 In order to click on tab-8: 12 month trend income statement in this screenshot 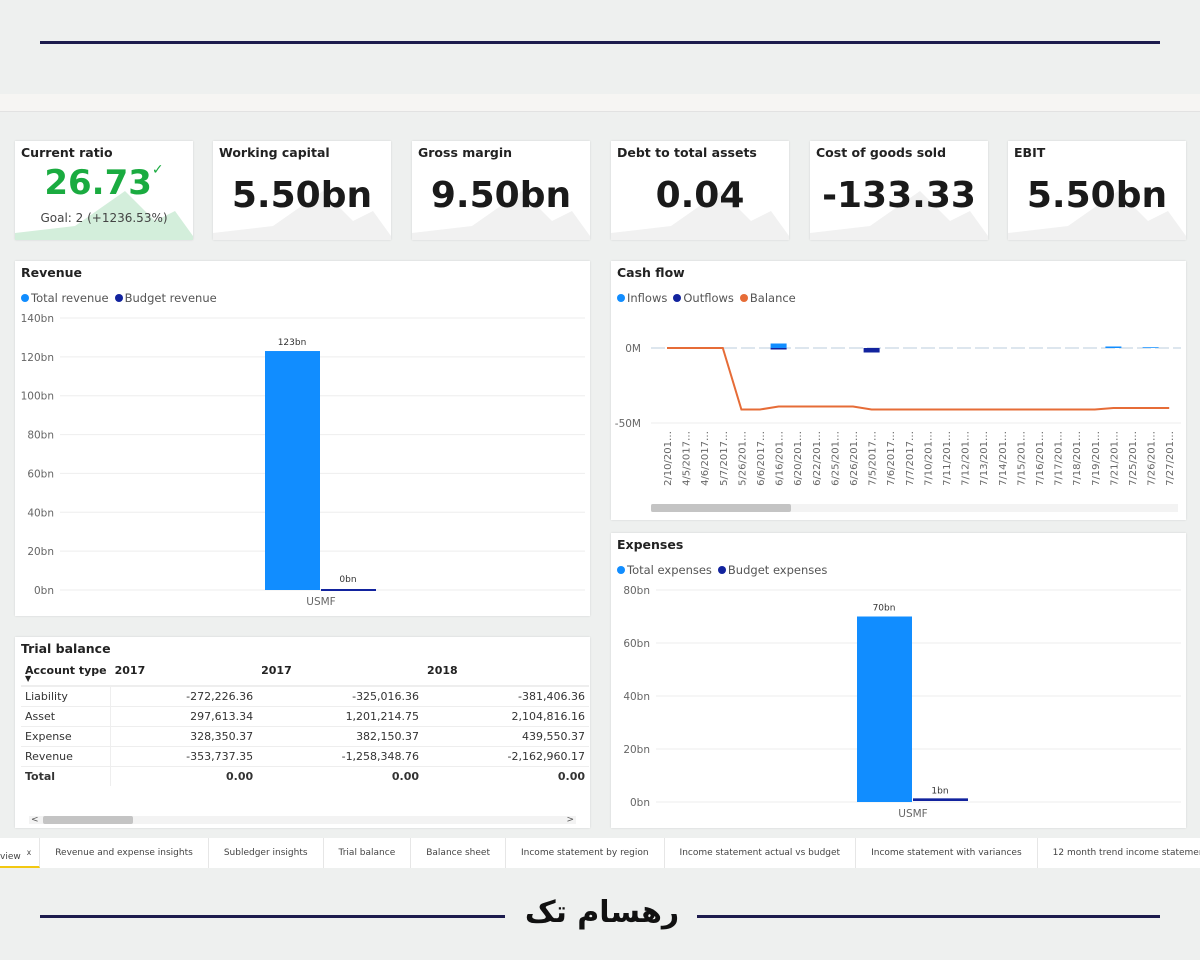, I will do `click(1119, 853)`.